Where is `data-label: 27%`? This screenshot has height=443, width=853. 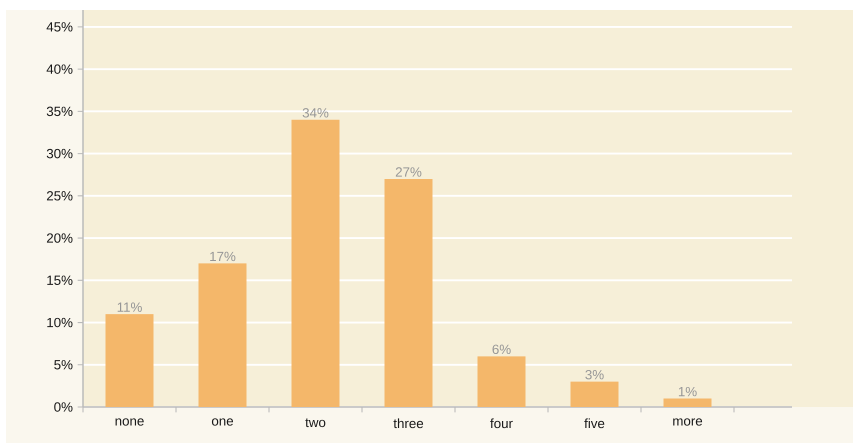 data-label: 27% is located at coordinates (409, 172).